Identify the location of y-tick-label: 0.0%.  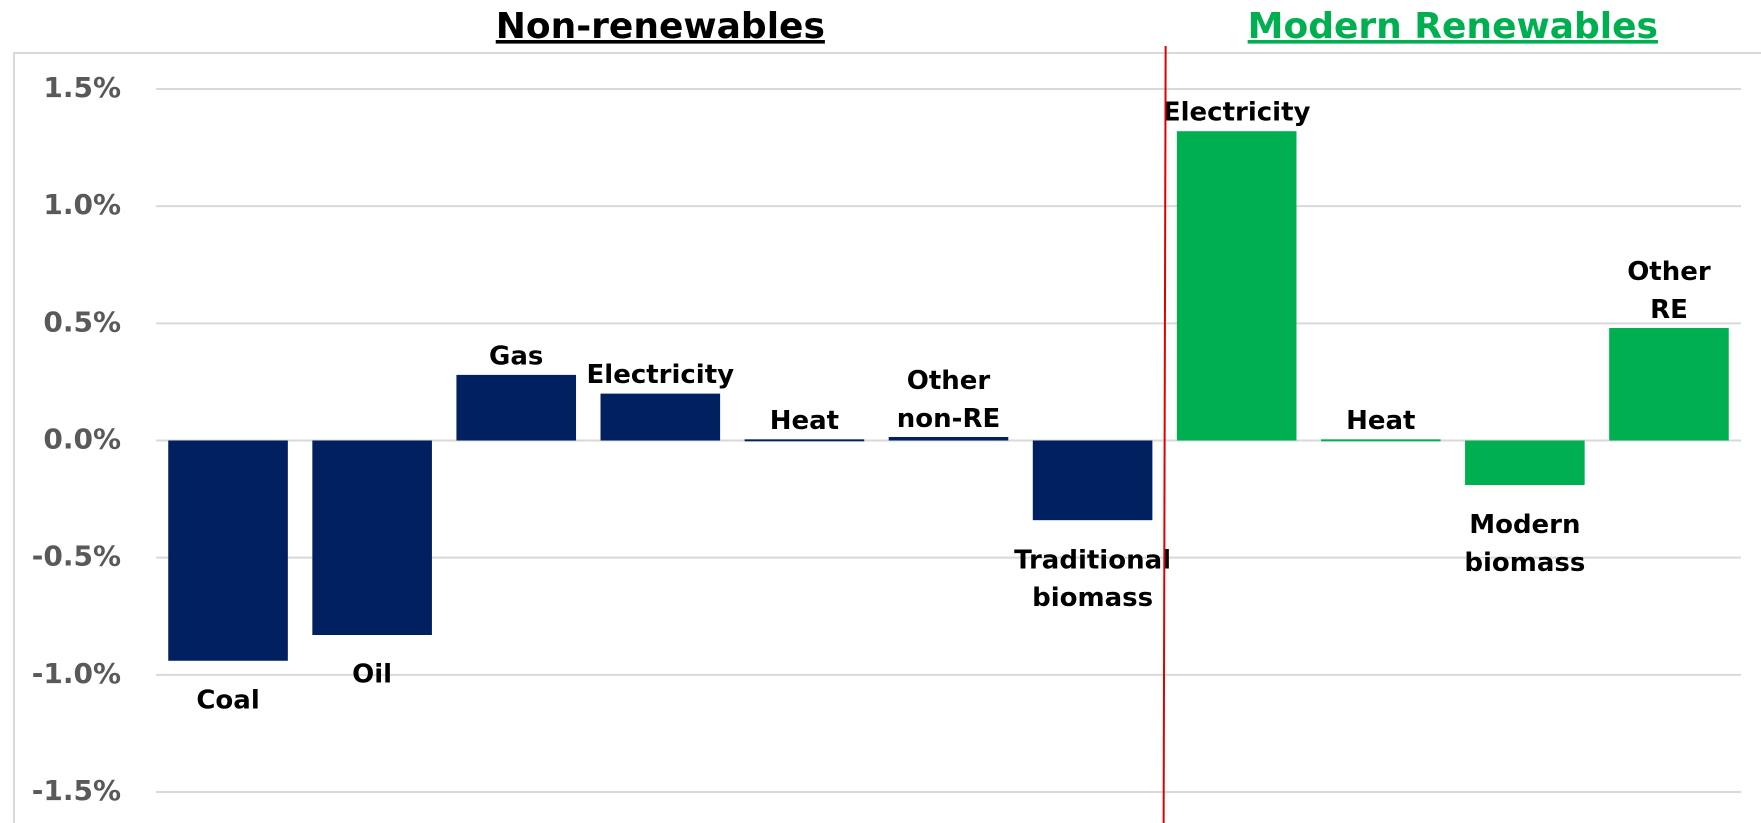
(82, 439).